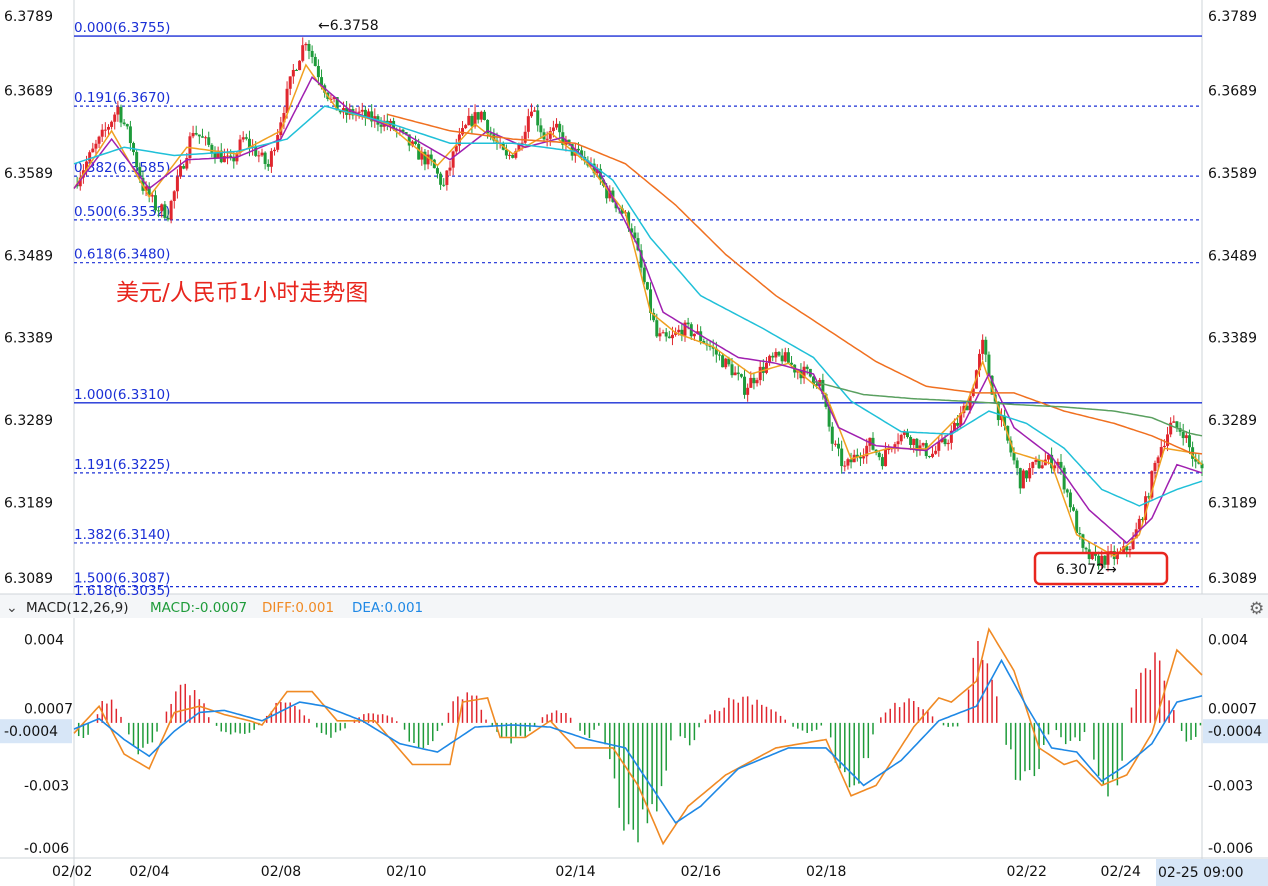 This screenshot has height=886, width=1268. What do you see at coordinates (348, 26) in the screenshot?
I see `high-annotation: ←6.3758` at bounding box center [348, 26].